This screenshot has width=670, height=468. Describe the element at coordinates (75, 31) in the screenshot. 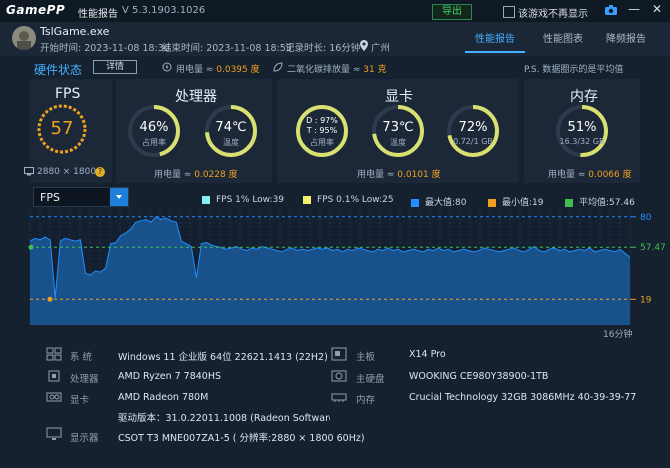

I see `game-exe-name: TslGame.exe` at that location.